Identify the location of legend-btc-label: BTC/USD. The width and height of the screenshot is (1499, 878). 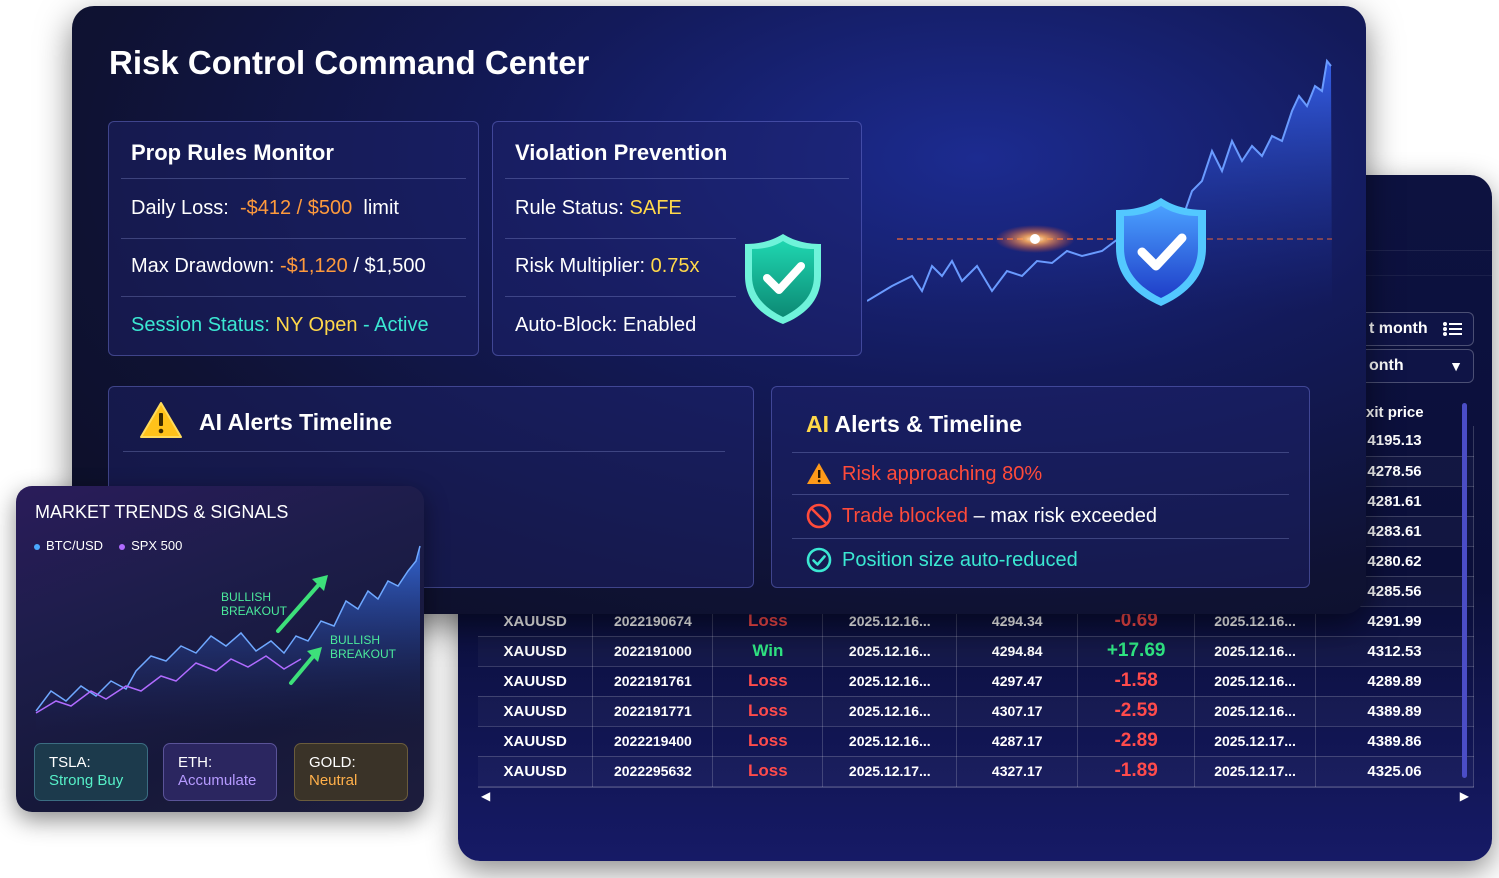
(75, 545).